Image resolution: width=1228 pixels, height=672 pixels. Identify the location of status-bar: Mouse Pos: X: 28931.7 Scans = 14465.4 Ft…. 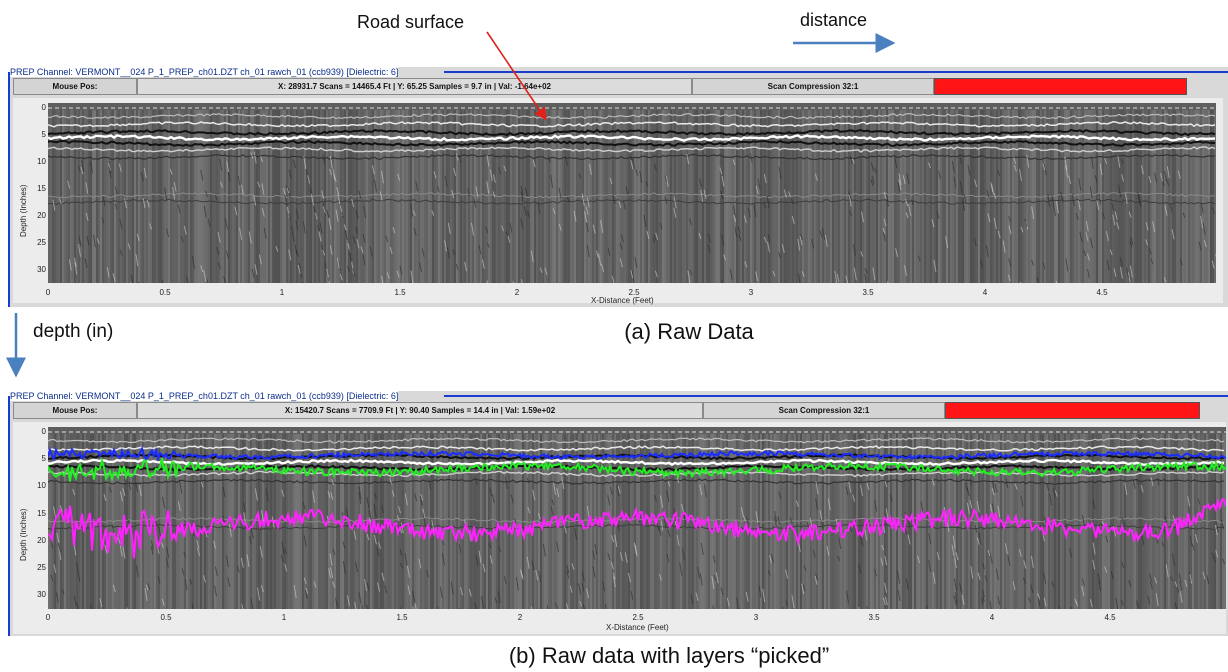
(600, 86).